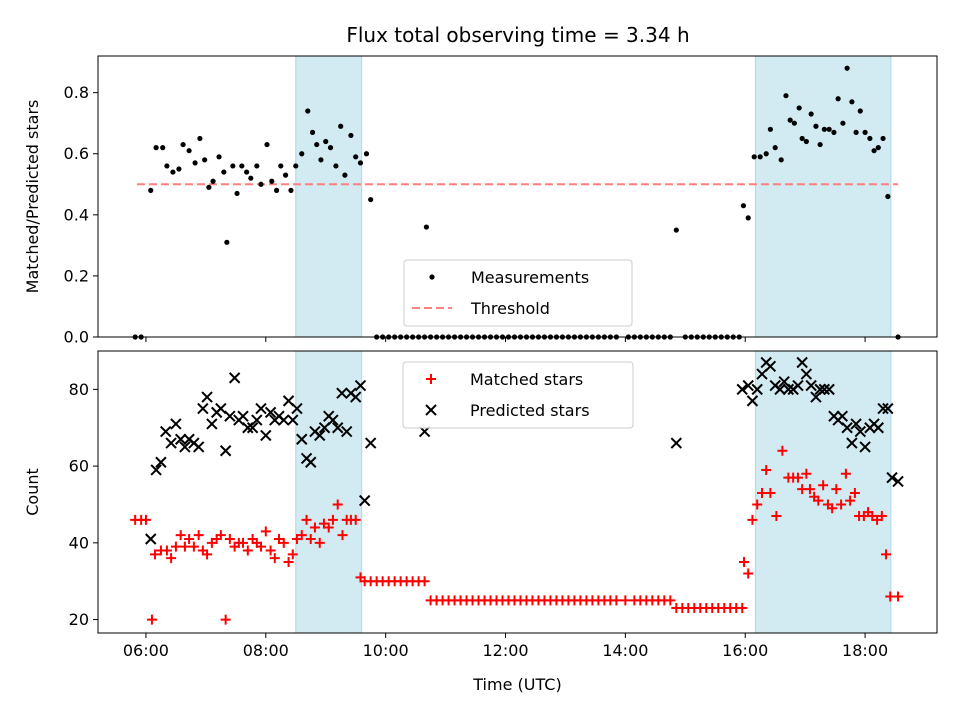  Describe the element at coordinates (505, 650) in the screenshot. I see `x-tick-label: 12:00` at that location.